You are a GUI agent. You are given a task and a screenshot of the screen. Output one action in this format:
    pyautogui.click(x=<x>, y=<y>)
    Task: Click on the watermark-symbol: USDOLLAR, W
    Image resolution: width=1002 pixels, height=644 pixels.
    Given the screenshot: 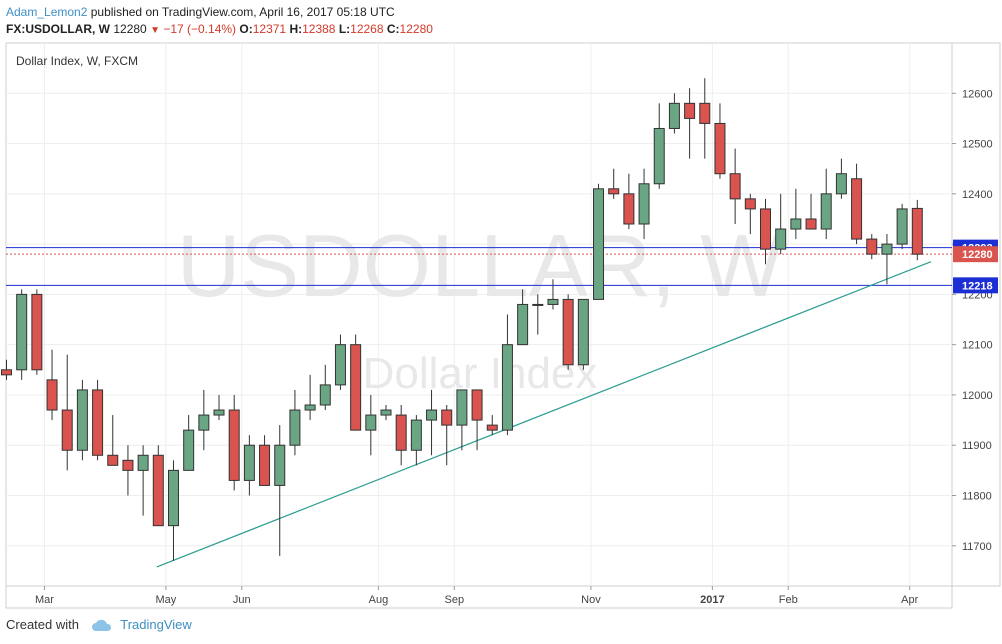 What is the action you would take?
    pyautogui.click(x=480, y=265)
    